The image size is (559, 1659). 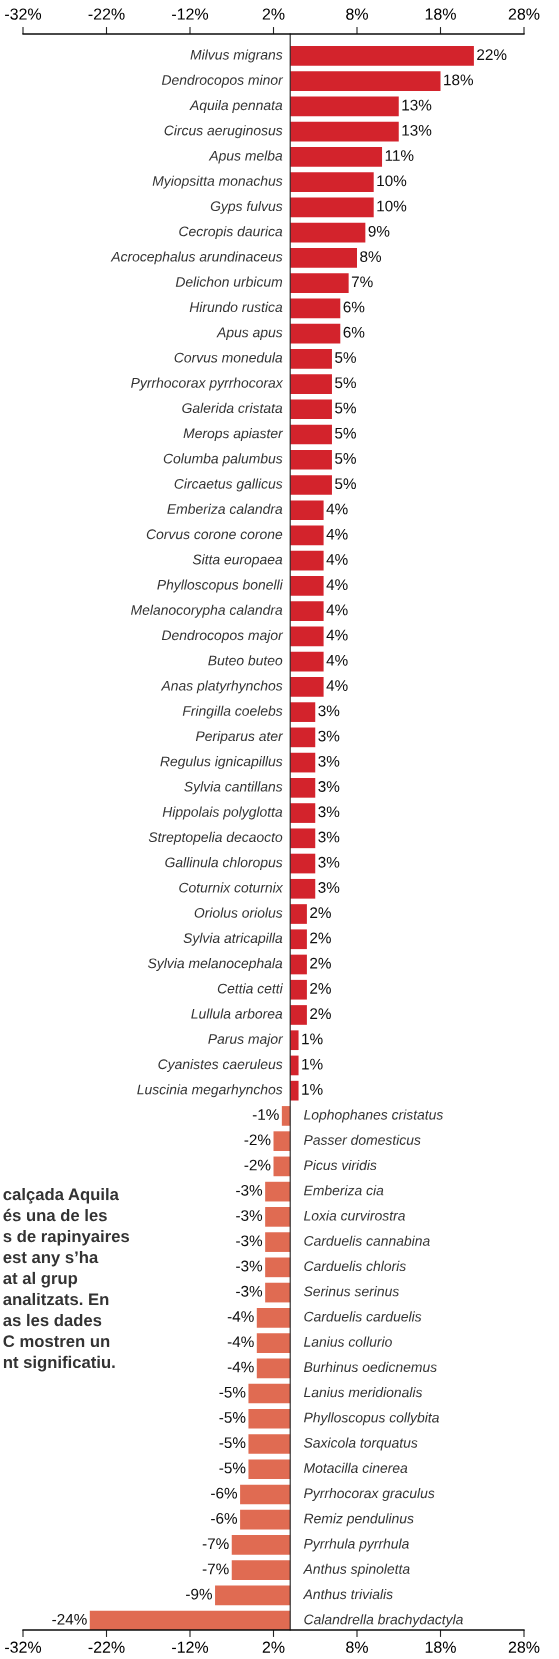 I want to click on y-tick-label: Circus aeruginosus, so click(x=223, y=132).